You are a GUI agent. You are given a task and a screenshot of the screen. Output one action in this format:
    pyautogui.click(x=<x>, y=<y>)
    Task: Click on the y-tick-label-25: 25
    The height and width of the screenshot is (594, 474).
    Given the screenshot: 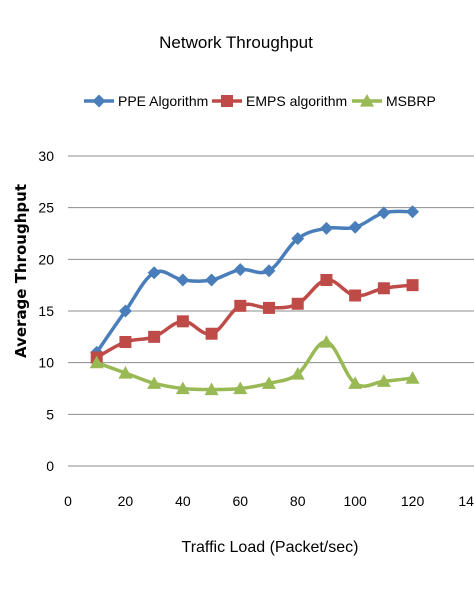 What is the action you would take?
    pyautogui.click(x=46, y=208)
    